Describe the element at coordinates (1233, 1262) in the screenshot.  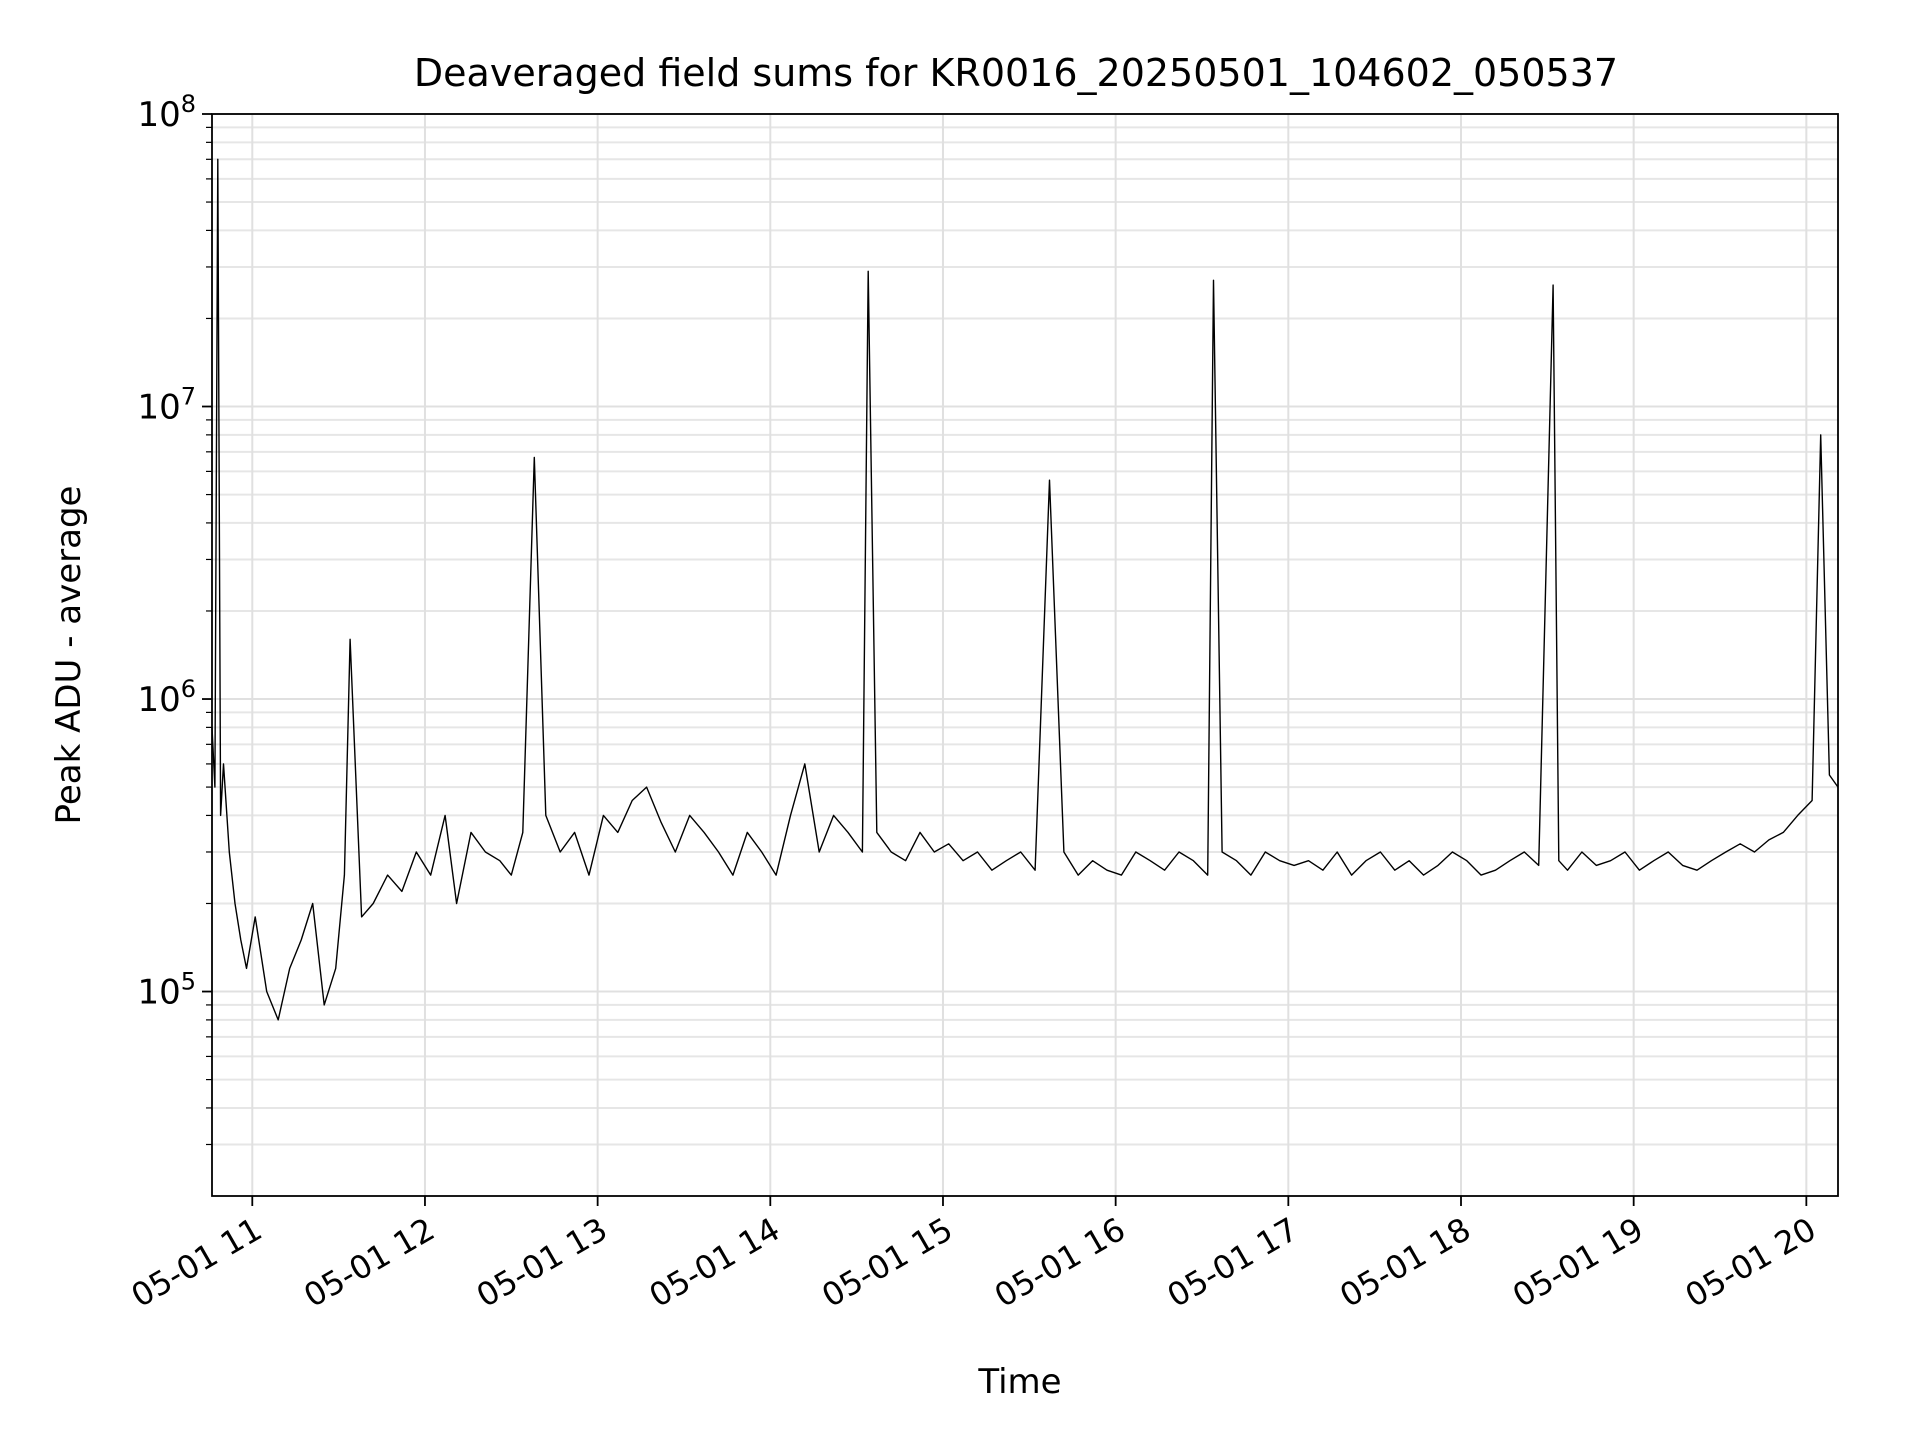
I see `x-tick-label: 05-01 17` at that location.